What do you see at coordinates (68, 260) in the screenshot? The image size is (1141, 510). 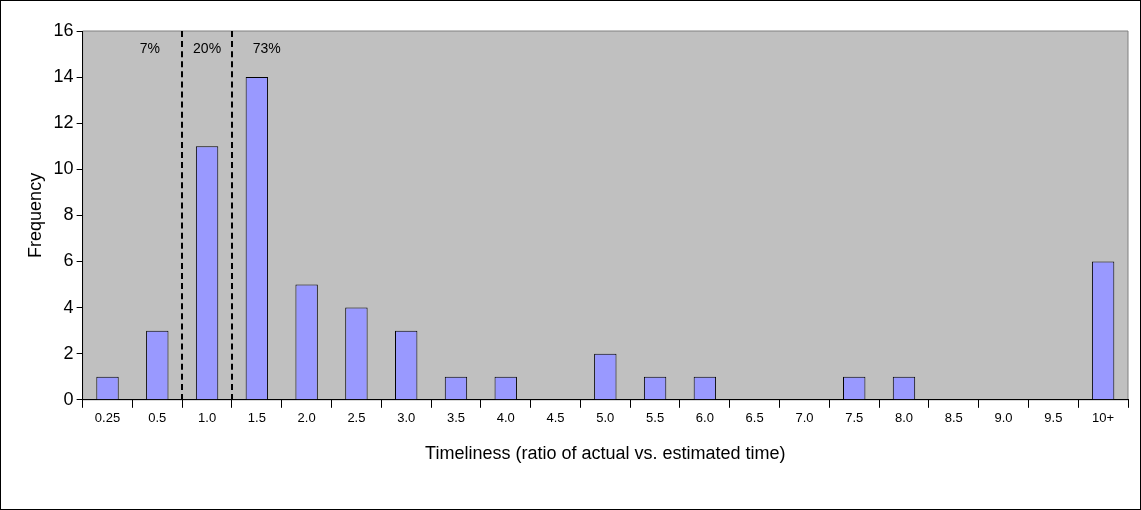 I see `y-tick-label: 6` at bounding box center [68, 260].